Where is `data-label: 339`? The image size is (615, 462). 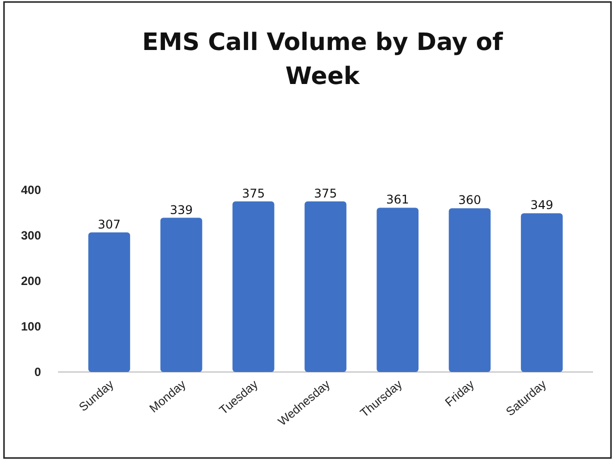 data-label: 339 is located at coordinates (181, 209).